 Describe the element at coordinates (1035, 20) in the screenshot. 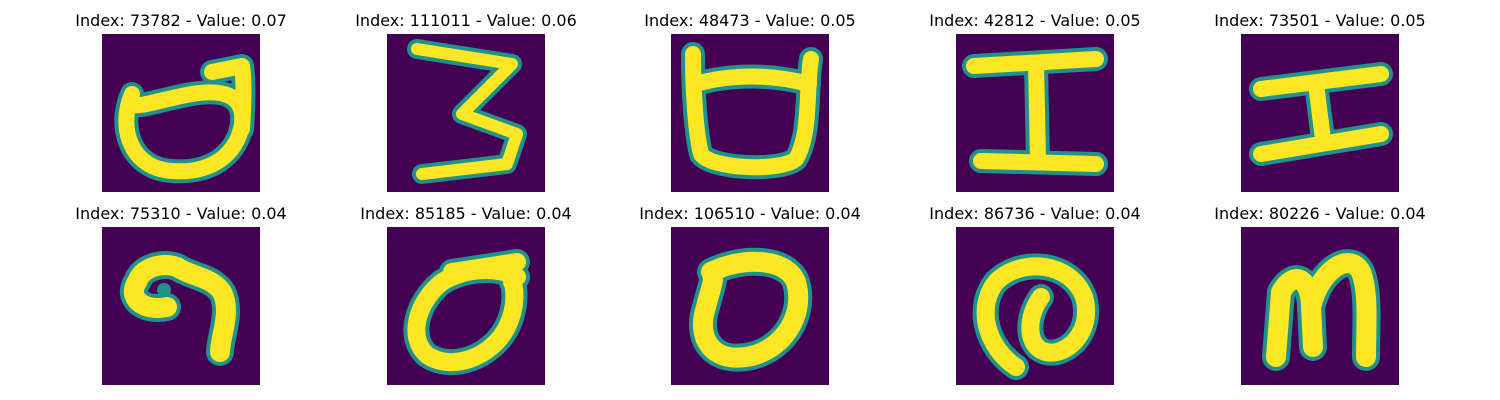

I see `panel-title: Index: 42812 - Value: 0.05` at that location.